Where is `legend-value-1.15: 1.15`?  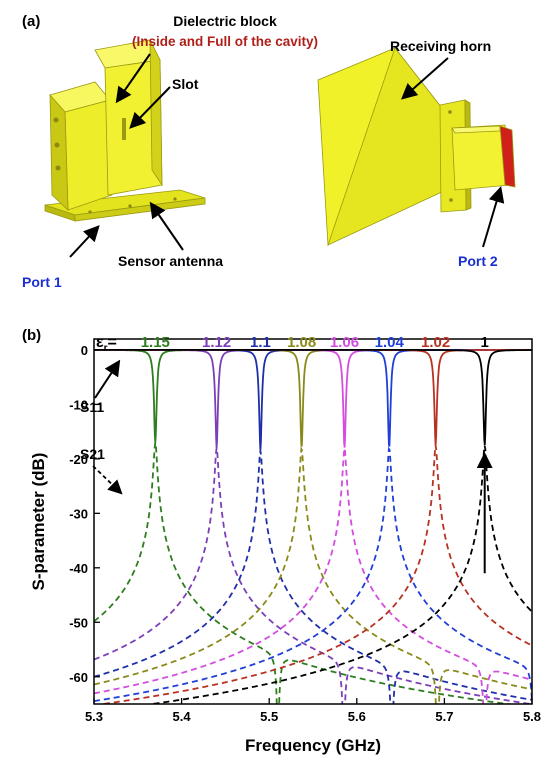
legend-value-1.15: 1.15 is located at coordinates (155, 342).